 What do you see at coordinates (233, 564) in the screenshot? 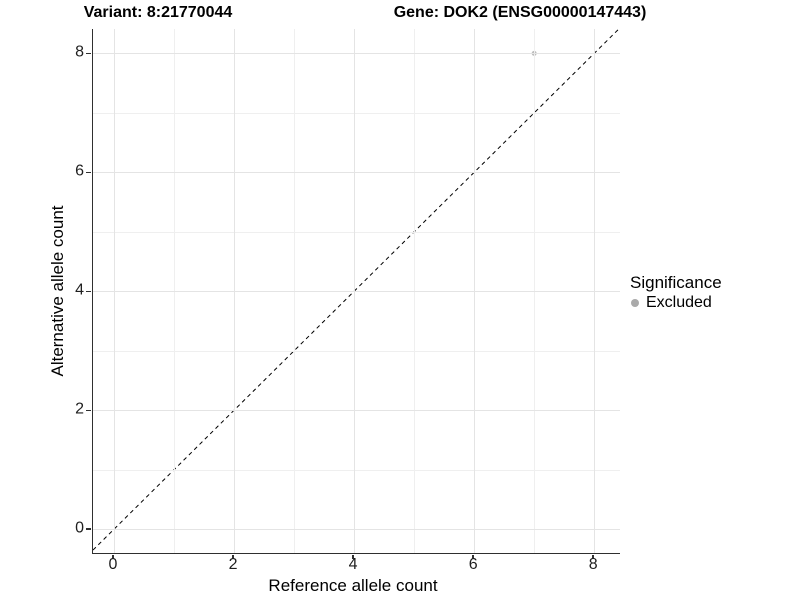
I see `x-tick-label: 2` at bounding box center [233, 564].